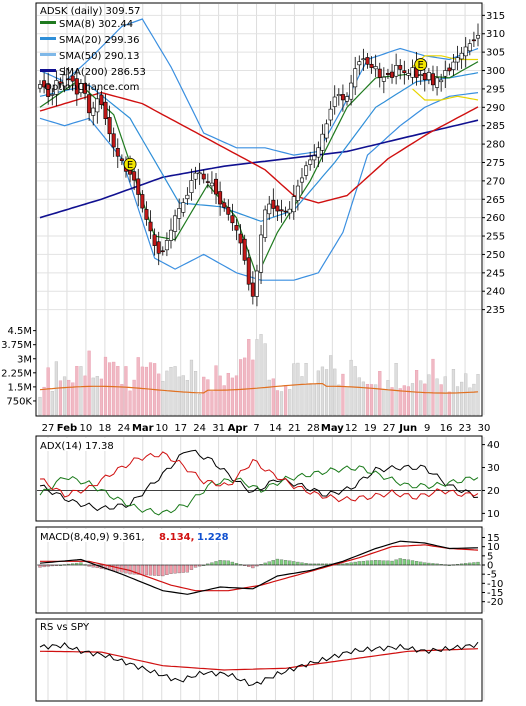 The height and width of the screenshot is (706, 526). I want to click on legend-sma8: SMA(8) 302.44, so click(96, 24).